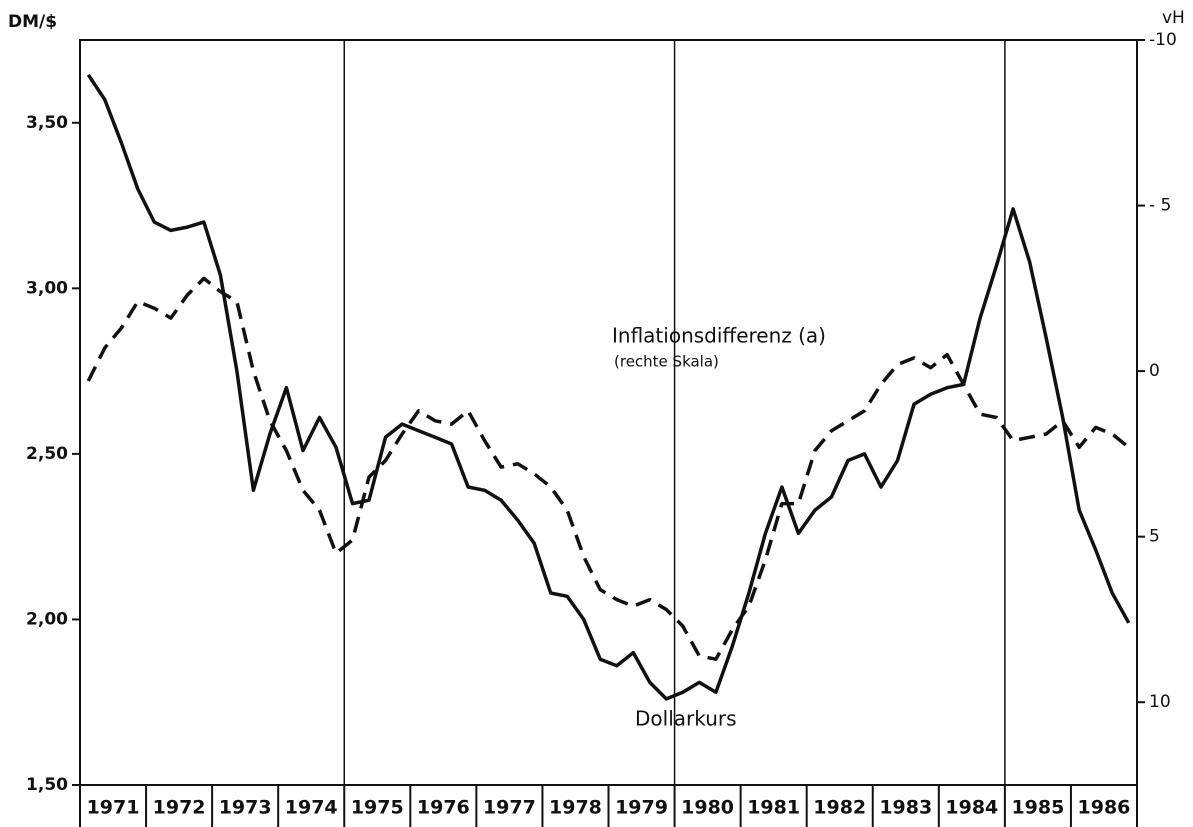 The width and height of the screenshot is (1193, 827). What do you see at coordinates (719, 336) in the screenshot?
I see `annotation: Inflationsdifferenz (a)` at bounding box center [719, 336].